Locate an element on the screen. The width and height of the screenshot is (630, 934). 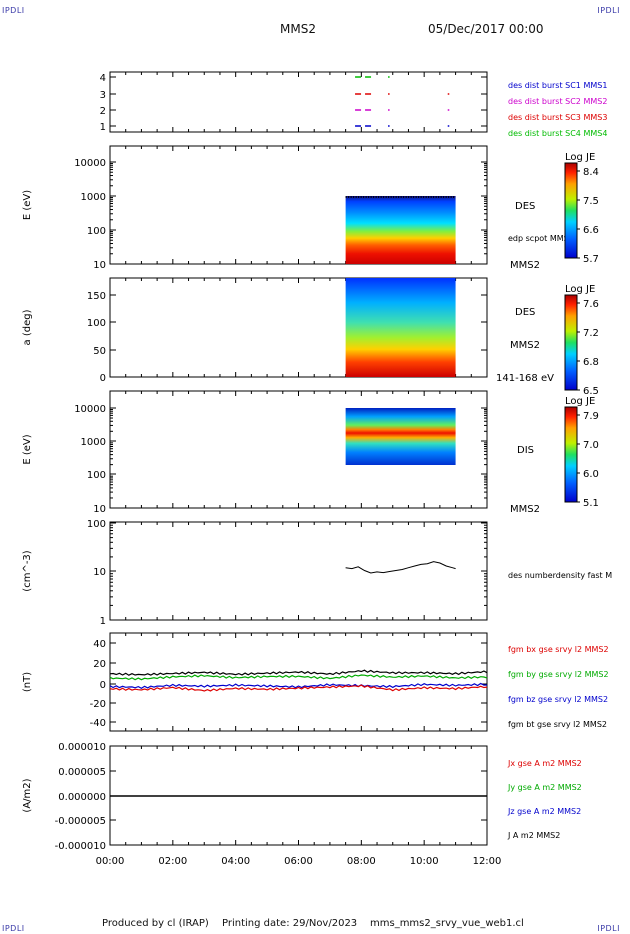
density-ytick-label: 10 is located at coordinates (99, 572).